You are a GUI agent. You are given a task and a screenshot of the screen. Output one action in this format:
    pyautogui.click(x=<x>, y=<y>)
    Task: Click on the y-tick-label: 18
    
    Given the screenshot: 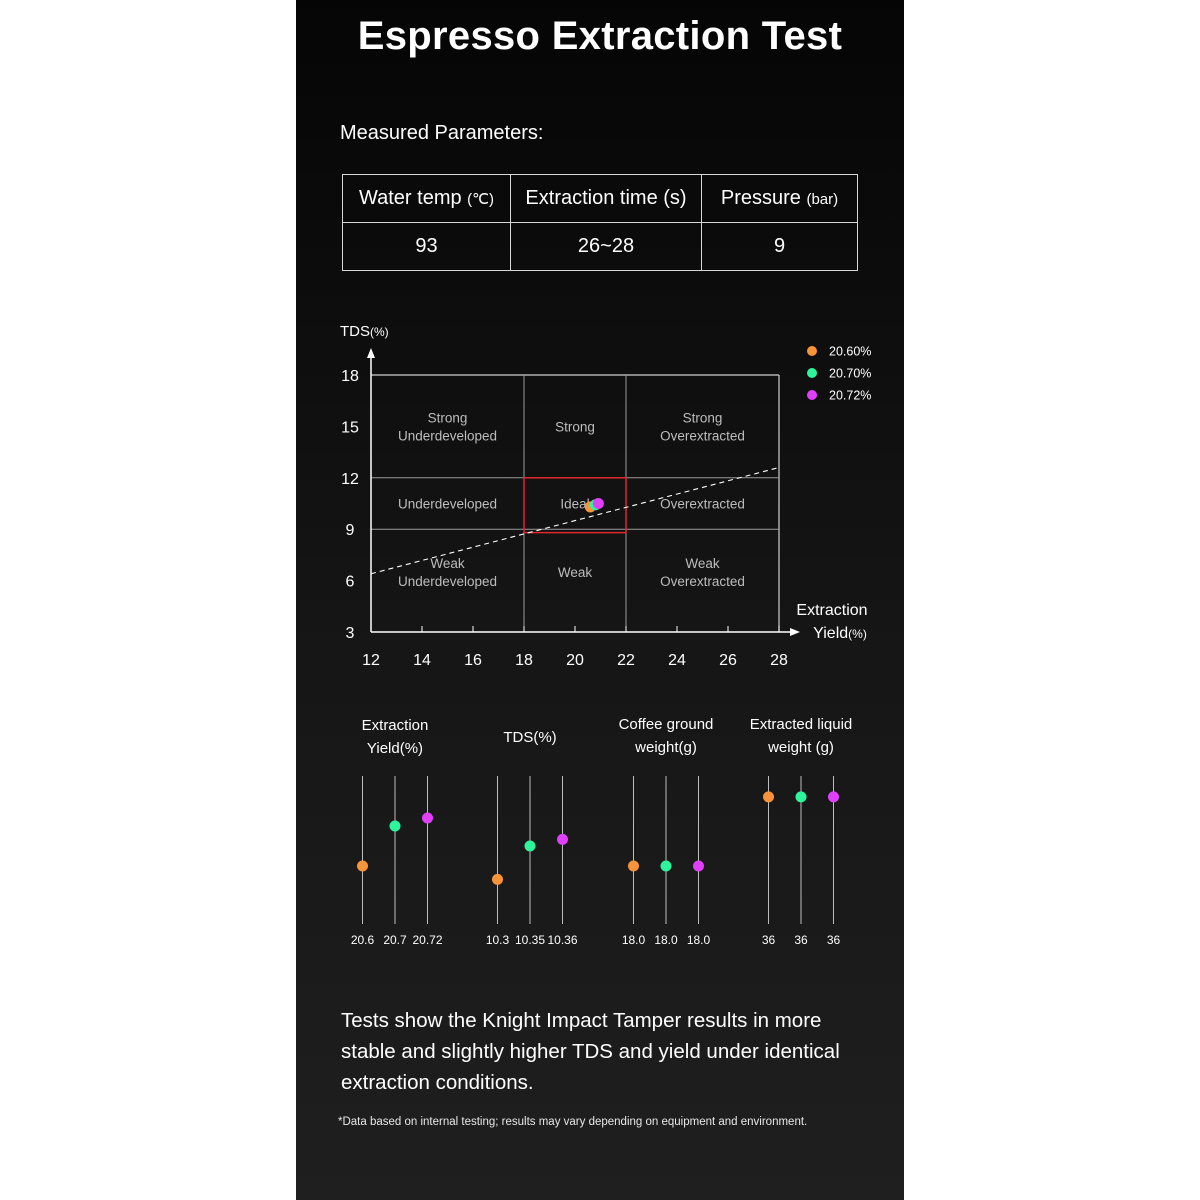 What is the action you would take?
    pyautogui.click(x=350, y=376)
    